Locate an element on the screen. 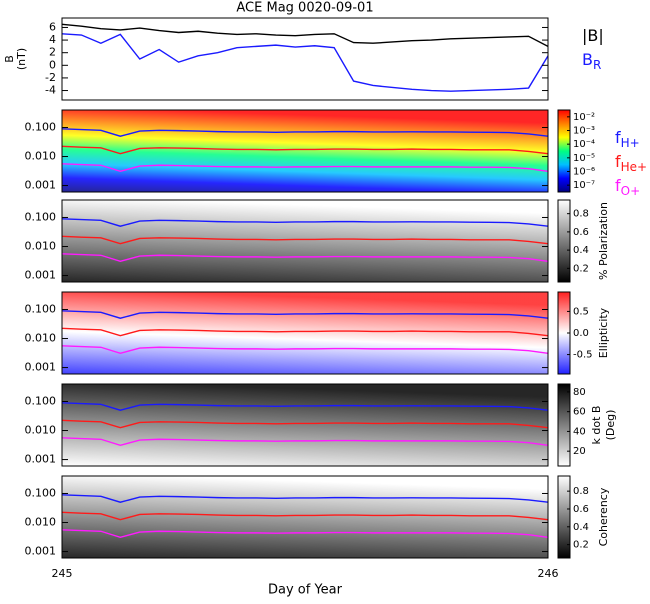  y-tick-label: 6 is located at coordinates (52, 26).